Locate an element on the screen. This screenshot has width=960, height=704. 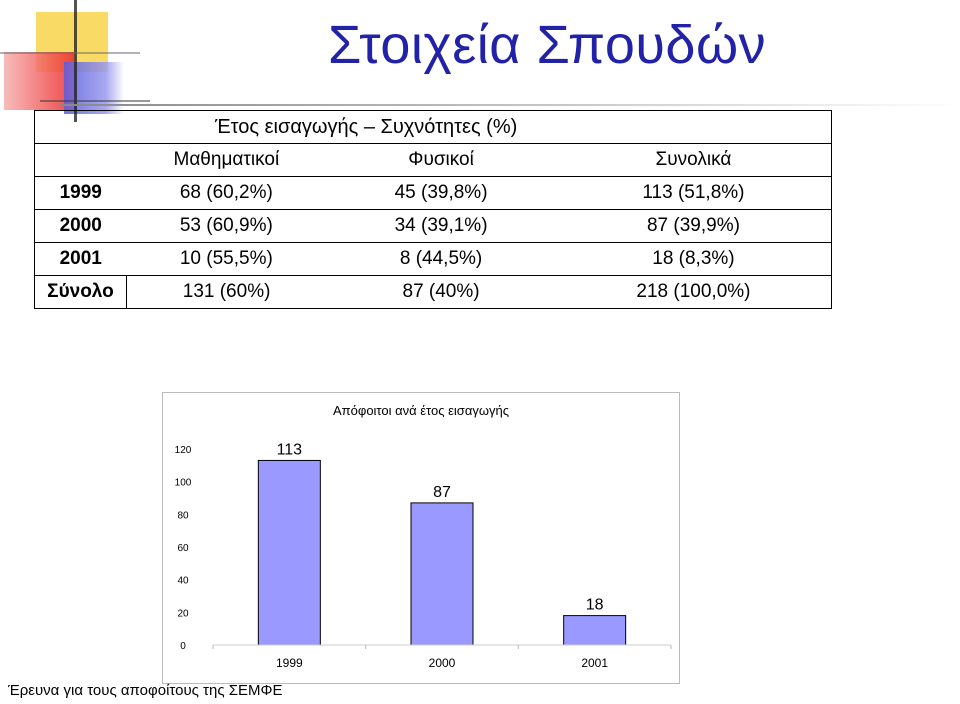
table-row: 2001 10 (55,5%) 8 (44,5%) 18 (8,3%) is located at coordinates (433, 259).